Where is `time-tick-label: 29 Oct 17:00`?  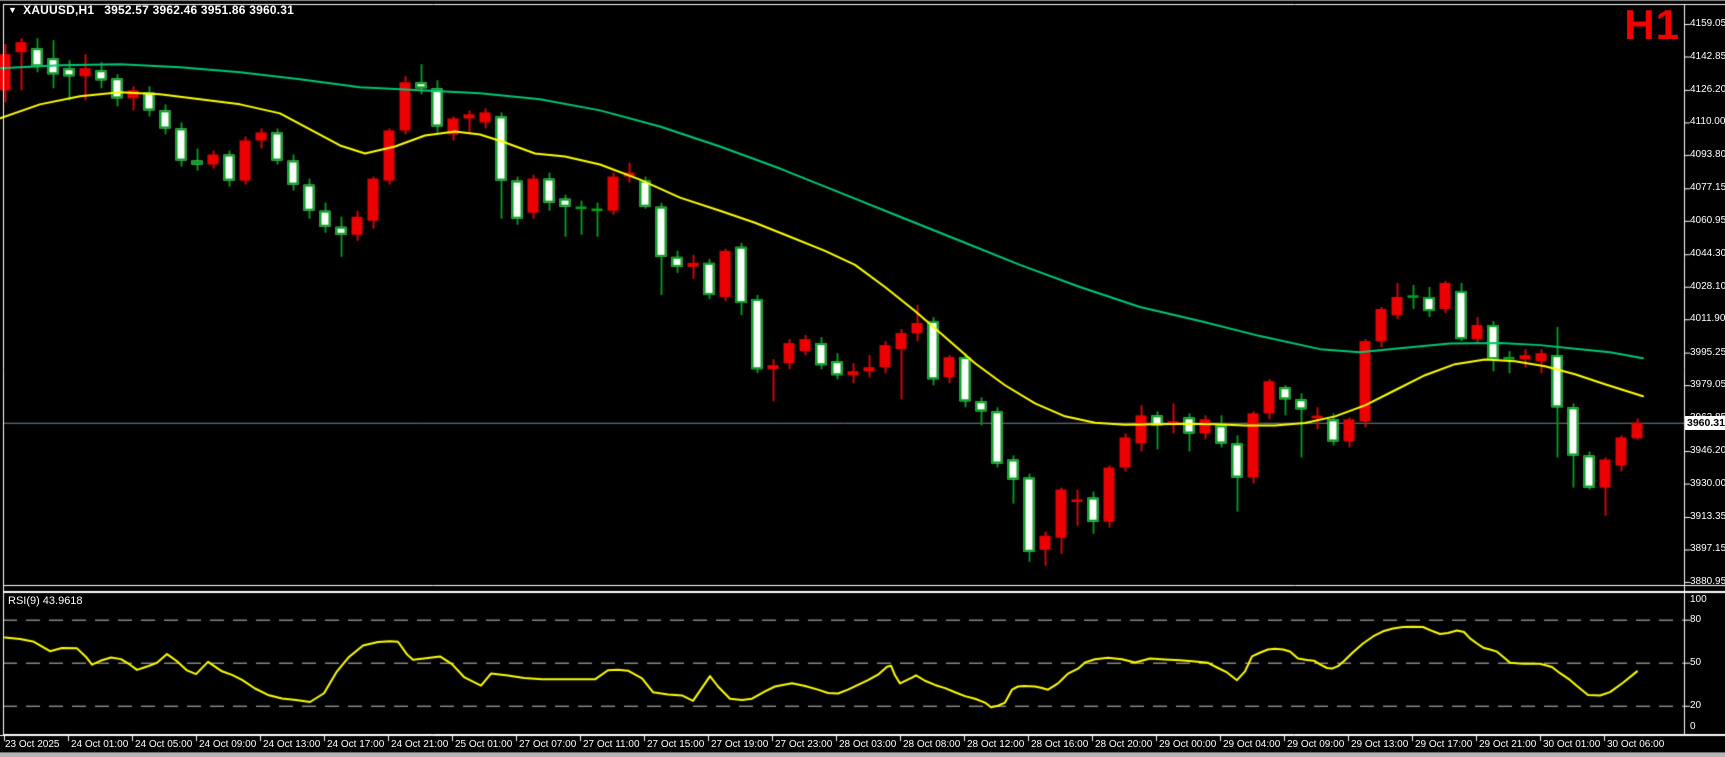
time-tick-label: 29 Oct 17:00 is located at coordinates (1444, 744).